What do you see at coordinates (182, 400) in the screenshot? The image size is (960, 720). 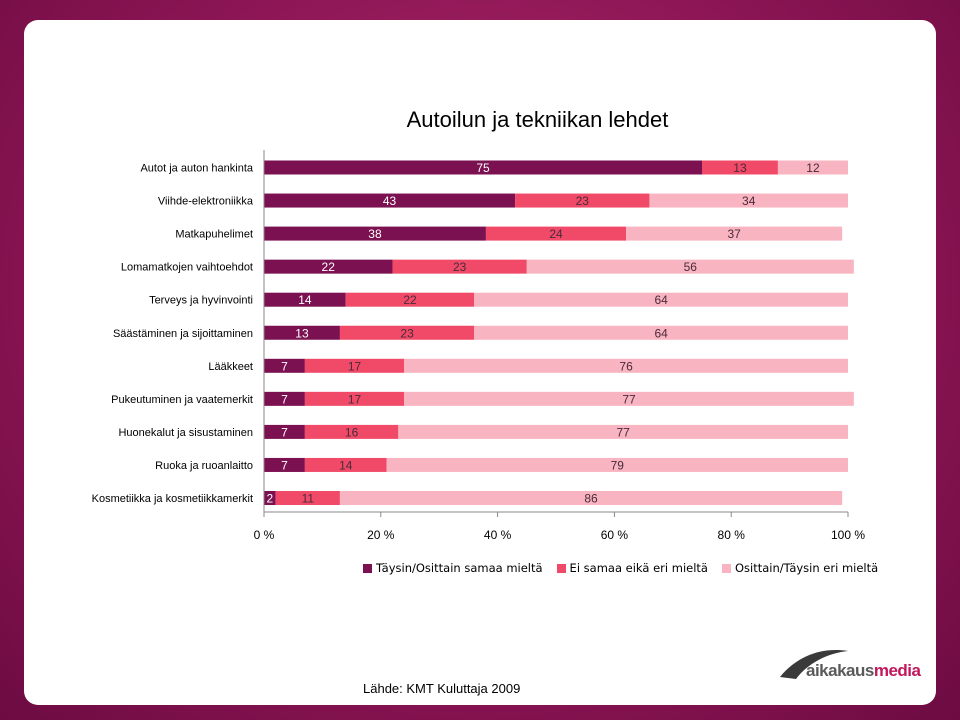 I see `category-label: Pukeutuminen ja vaatemerkit` at bounding box center [182, 400].